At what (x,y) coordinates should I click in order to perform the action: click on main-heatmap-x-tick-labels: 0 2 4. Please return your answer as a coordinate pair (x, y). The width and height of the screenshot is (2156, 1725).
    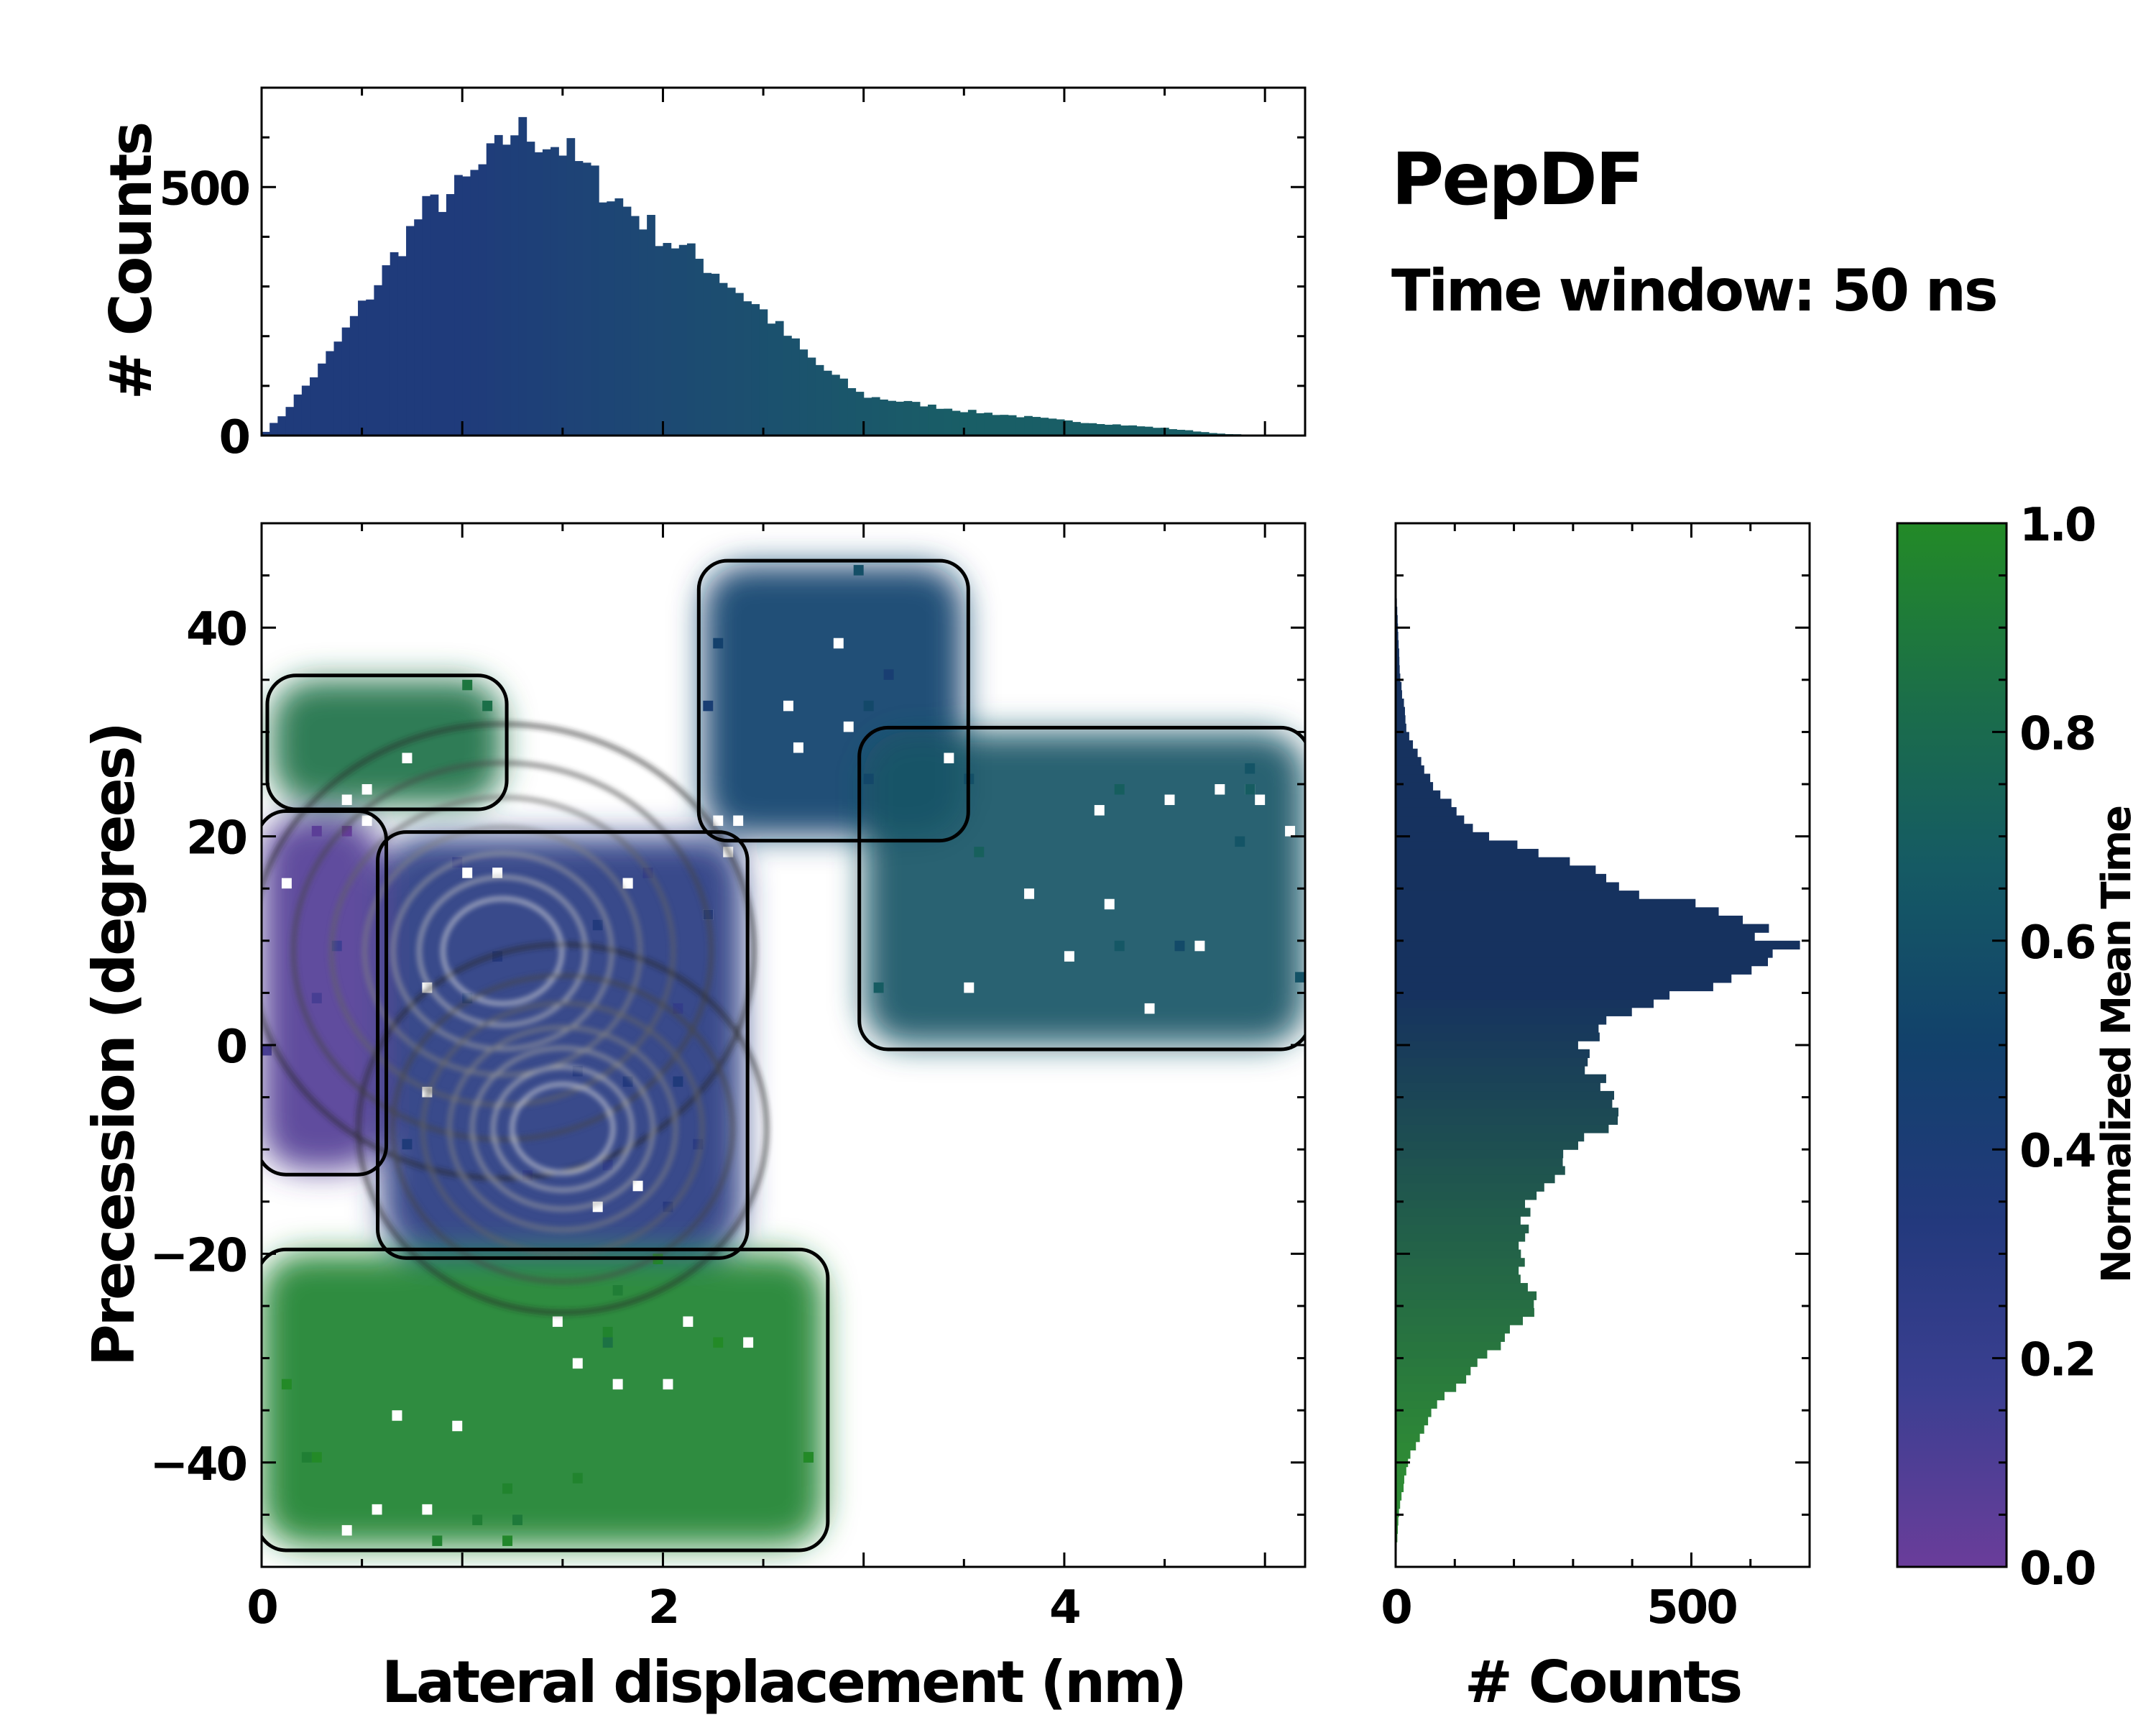
    Looking at the image, I should click on (664, 1607).